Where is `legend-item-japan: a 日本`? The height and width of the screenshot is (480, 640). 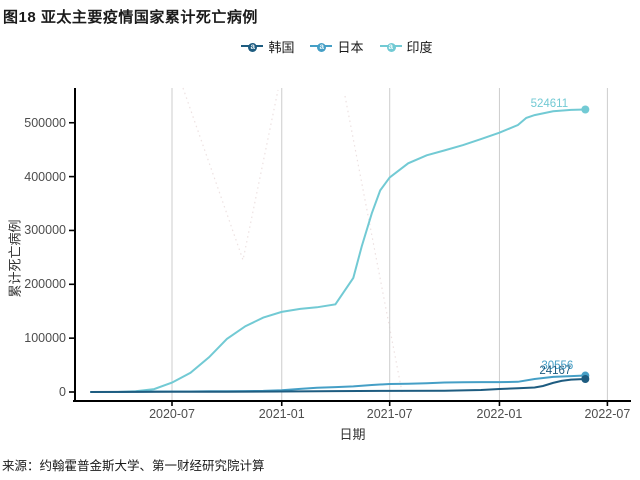 legend-item-japan: a 日本 is located at coordinates (337, 46).